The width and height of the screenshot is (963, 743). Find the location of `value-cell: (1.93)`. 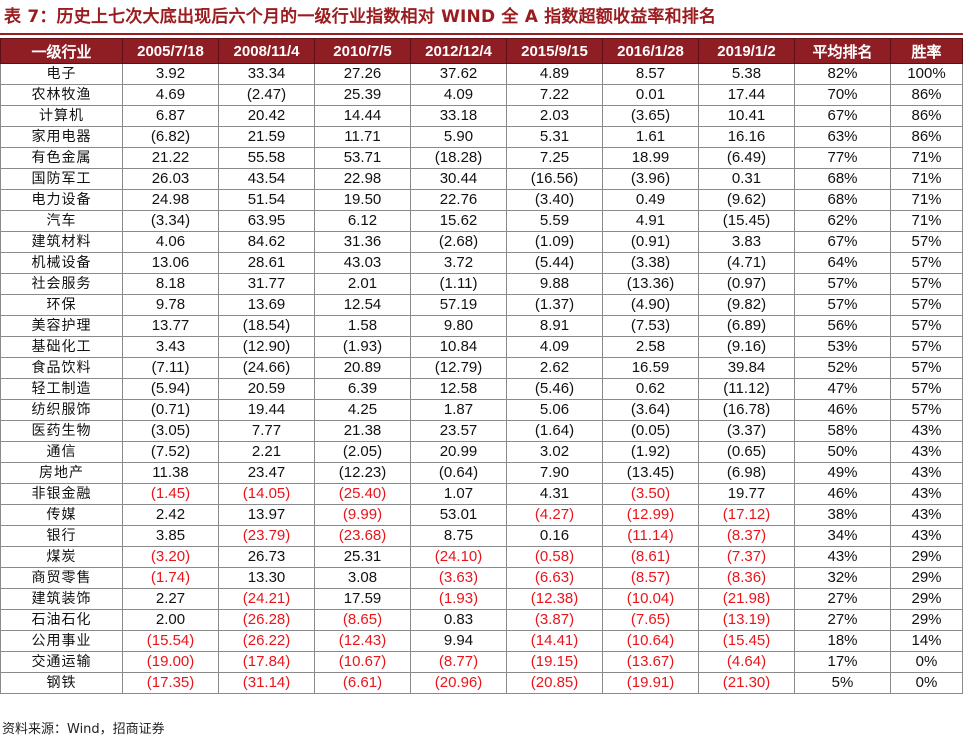

value-cell: (1.93) is located at coordinates (458, 599).